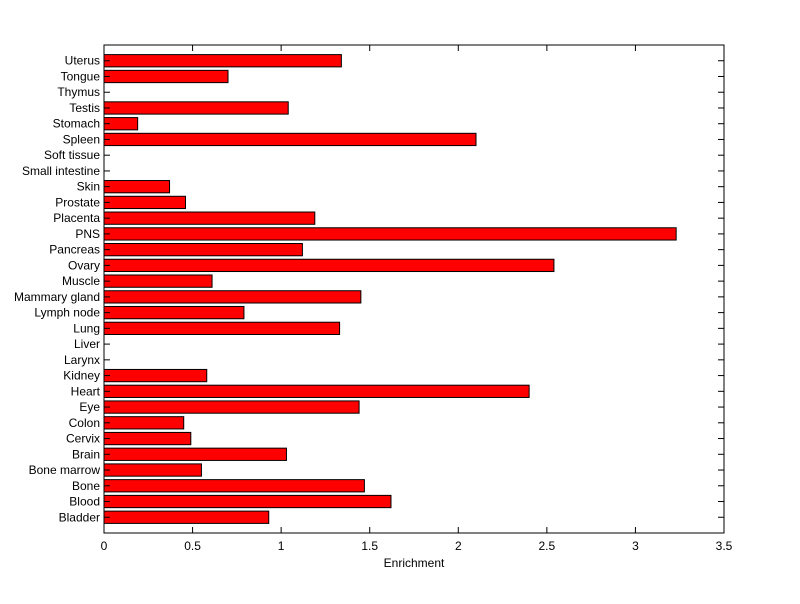 The width and height of the screenshot is (800, 604). What do you see at coordinates (84, 423) in the screenshot?
I see `y-tick-label-colon: Colon` at bounding box center [84, 423].